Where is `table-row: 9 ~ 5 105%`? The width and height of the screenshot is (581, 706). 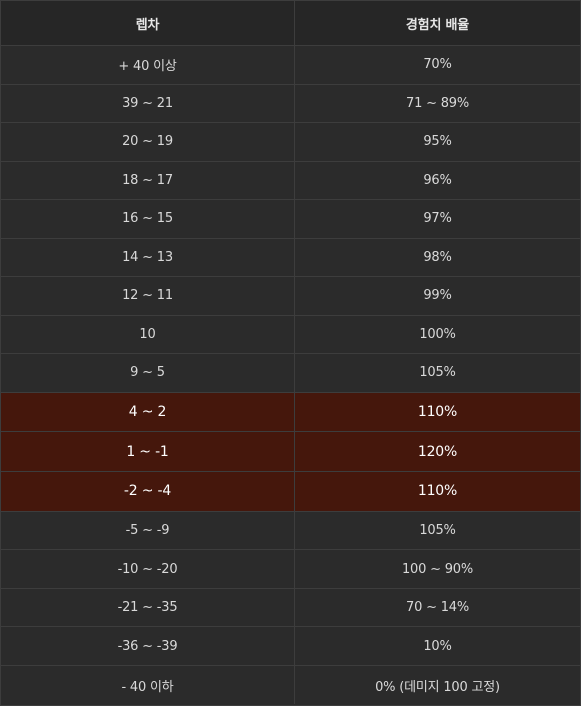 table-row: 9 ~ 5 105% is located at coordinates (290, 373).